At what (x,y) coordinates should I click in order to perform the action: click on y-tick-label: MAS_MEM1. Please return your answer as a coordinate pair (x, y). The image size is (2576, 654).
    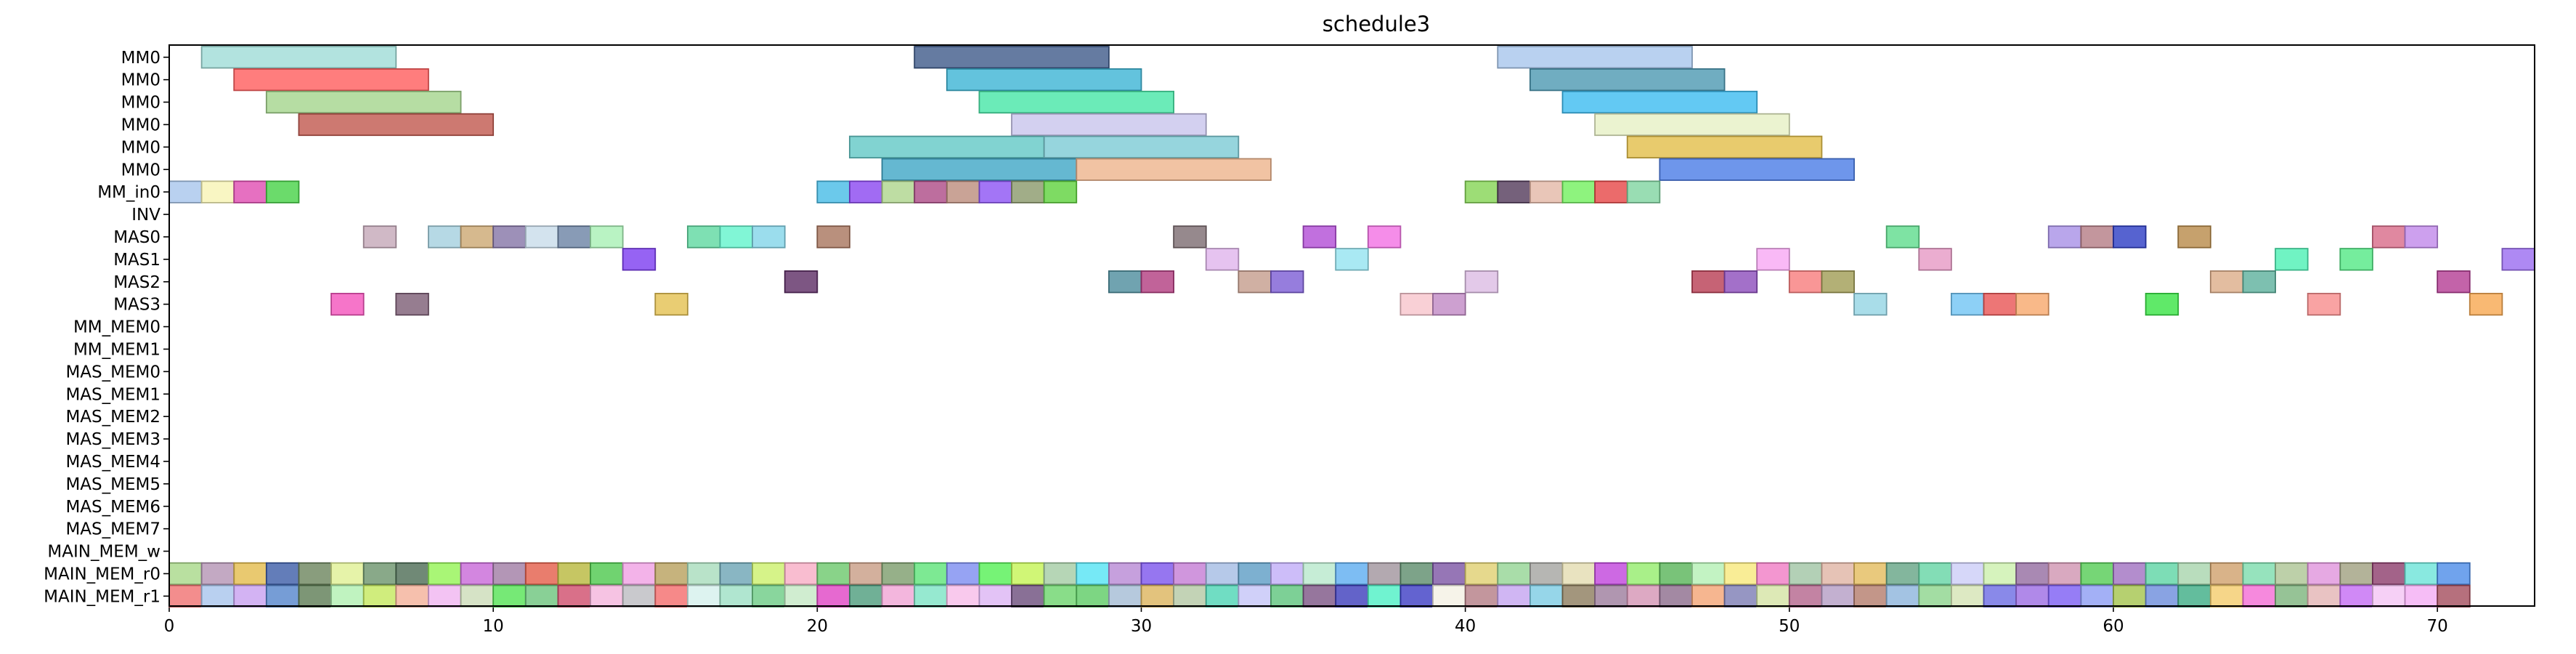
    Looking at the image, I should click on (113, 394).